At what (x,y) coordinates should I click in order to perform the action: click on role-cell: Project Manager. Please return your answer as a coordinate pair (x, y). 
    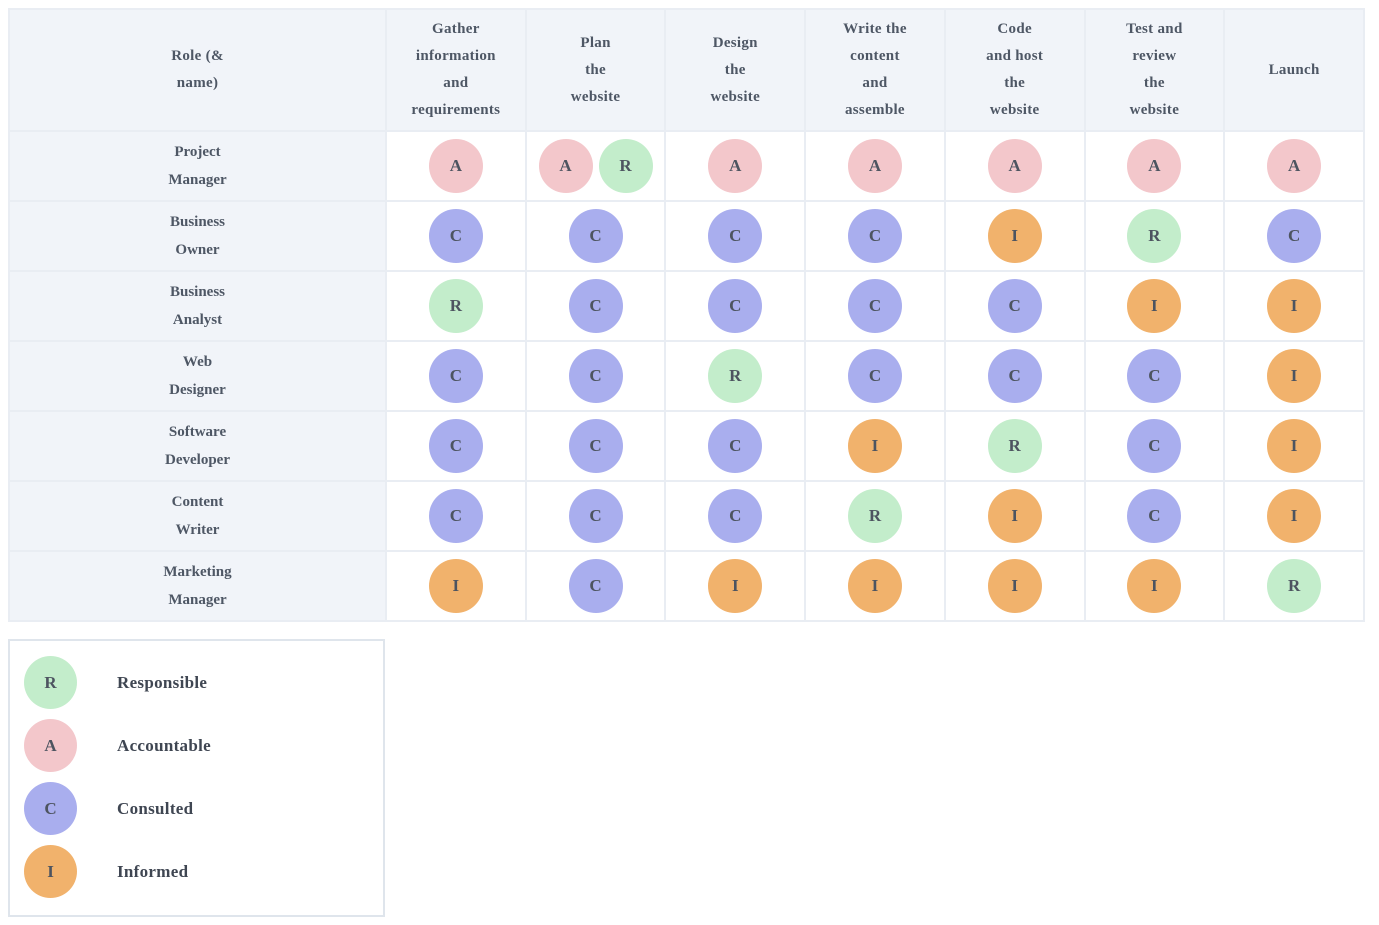
    Looking at the image, I should click on (197, 166).